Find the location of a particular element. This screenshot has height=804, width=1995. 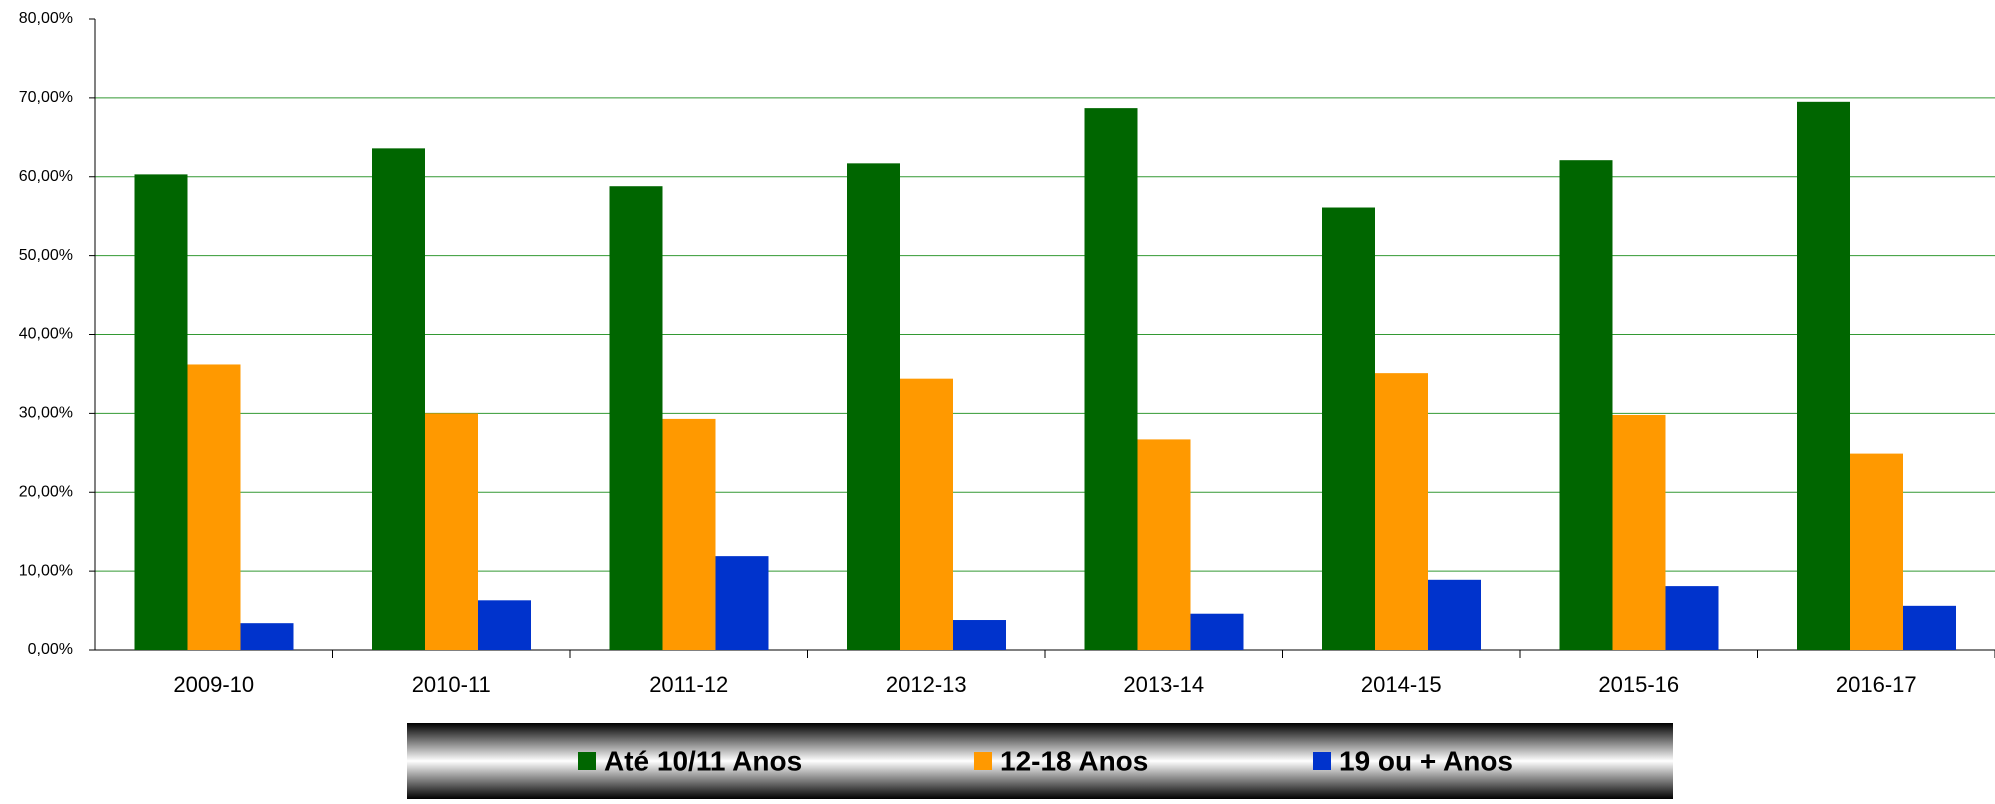

y-tick-label: 60,00% is located at coordinates (46, 176).